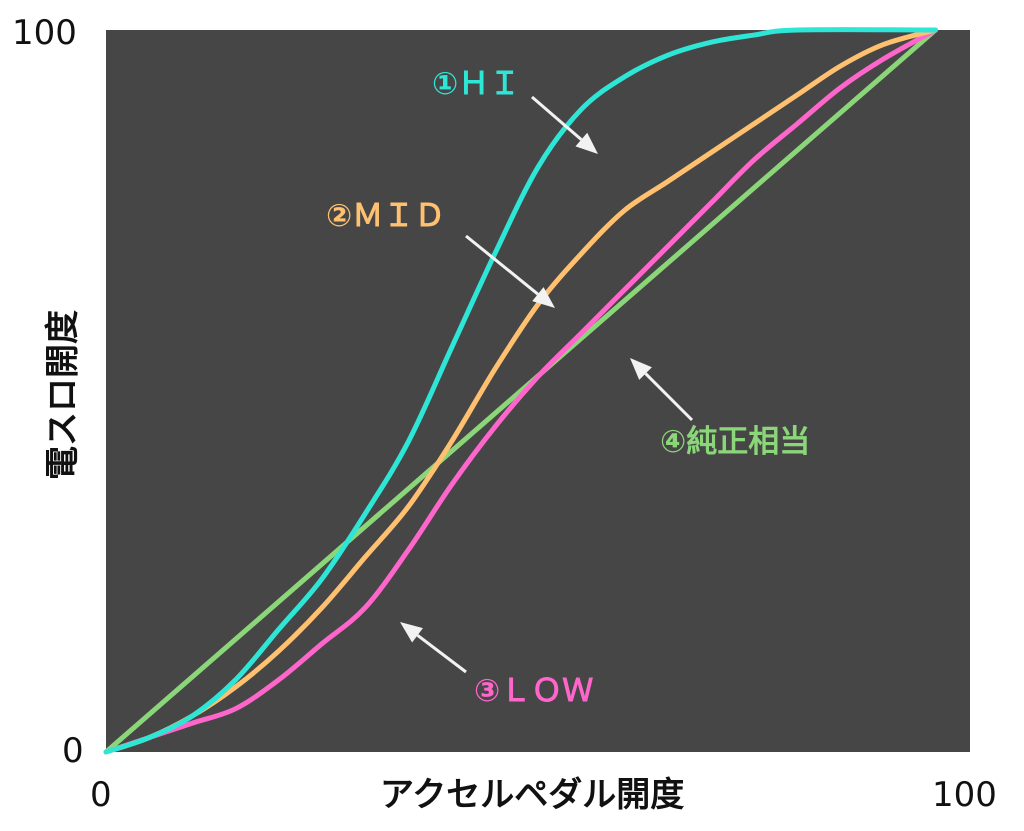  I want to click on arrow-low, so click(433, 648).